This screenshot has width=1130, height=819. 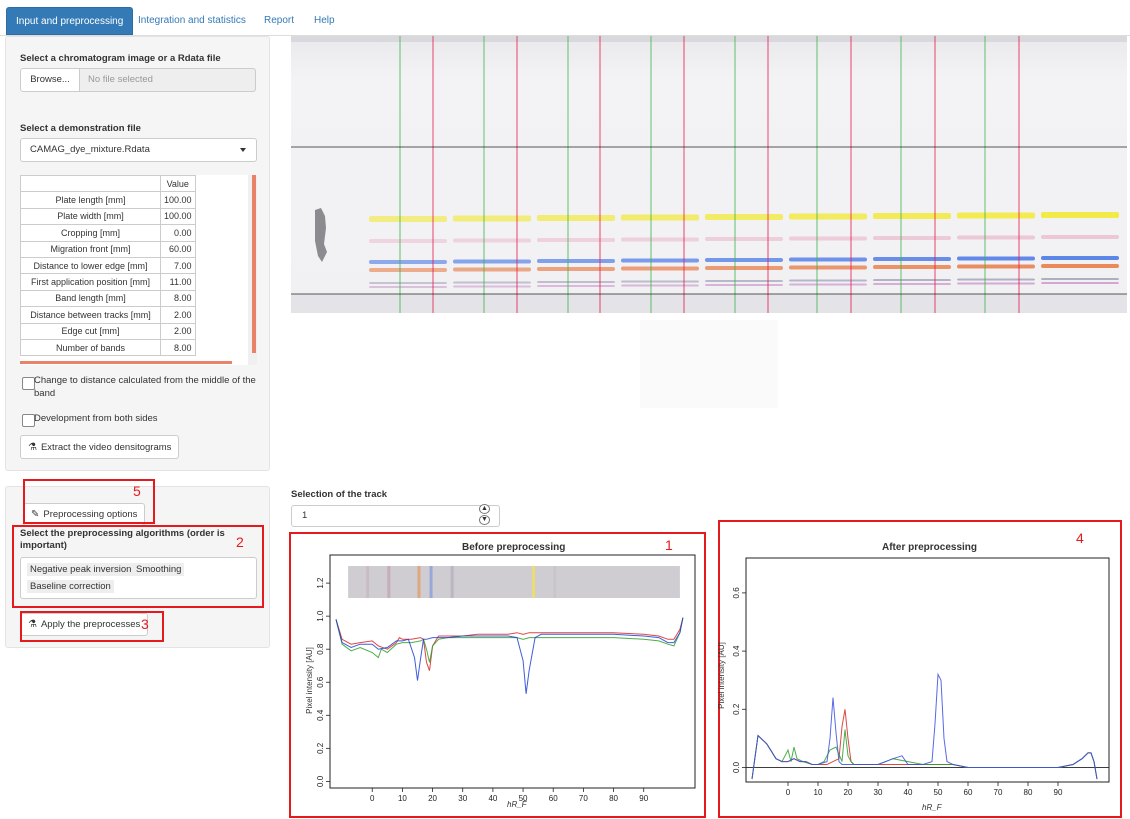 I want to click on param-value: 60.00, so click(x=178, y=249).